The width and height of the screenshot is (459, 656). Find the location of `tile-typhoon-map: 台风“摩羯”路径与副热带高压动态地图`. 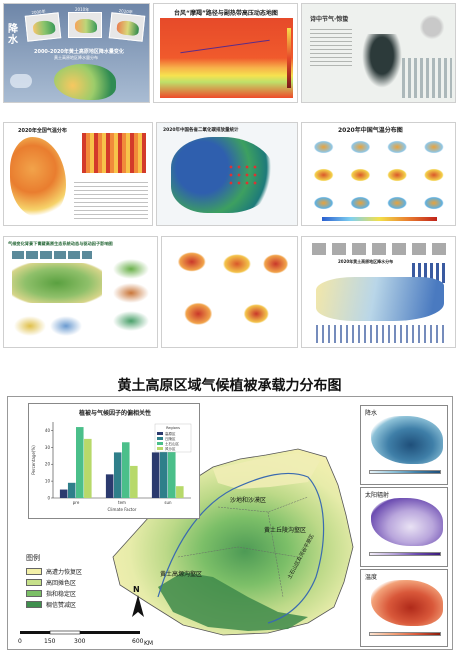

tile-typhoon-map: 台风“摩羯”路径与副热带高压动态地图 is located at coordinates (225, 53).